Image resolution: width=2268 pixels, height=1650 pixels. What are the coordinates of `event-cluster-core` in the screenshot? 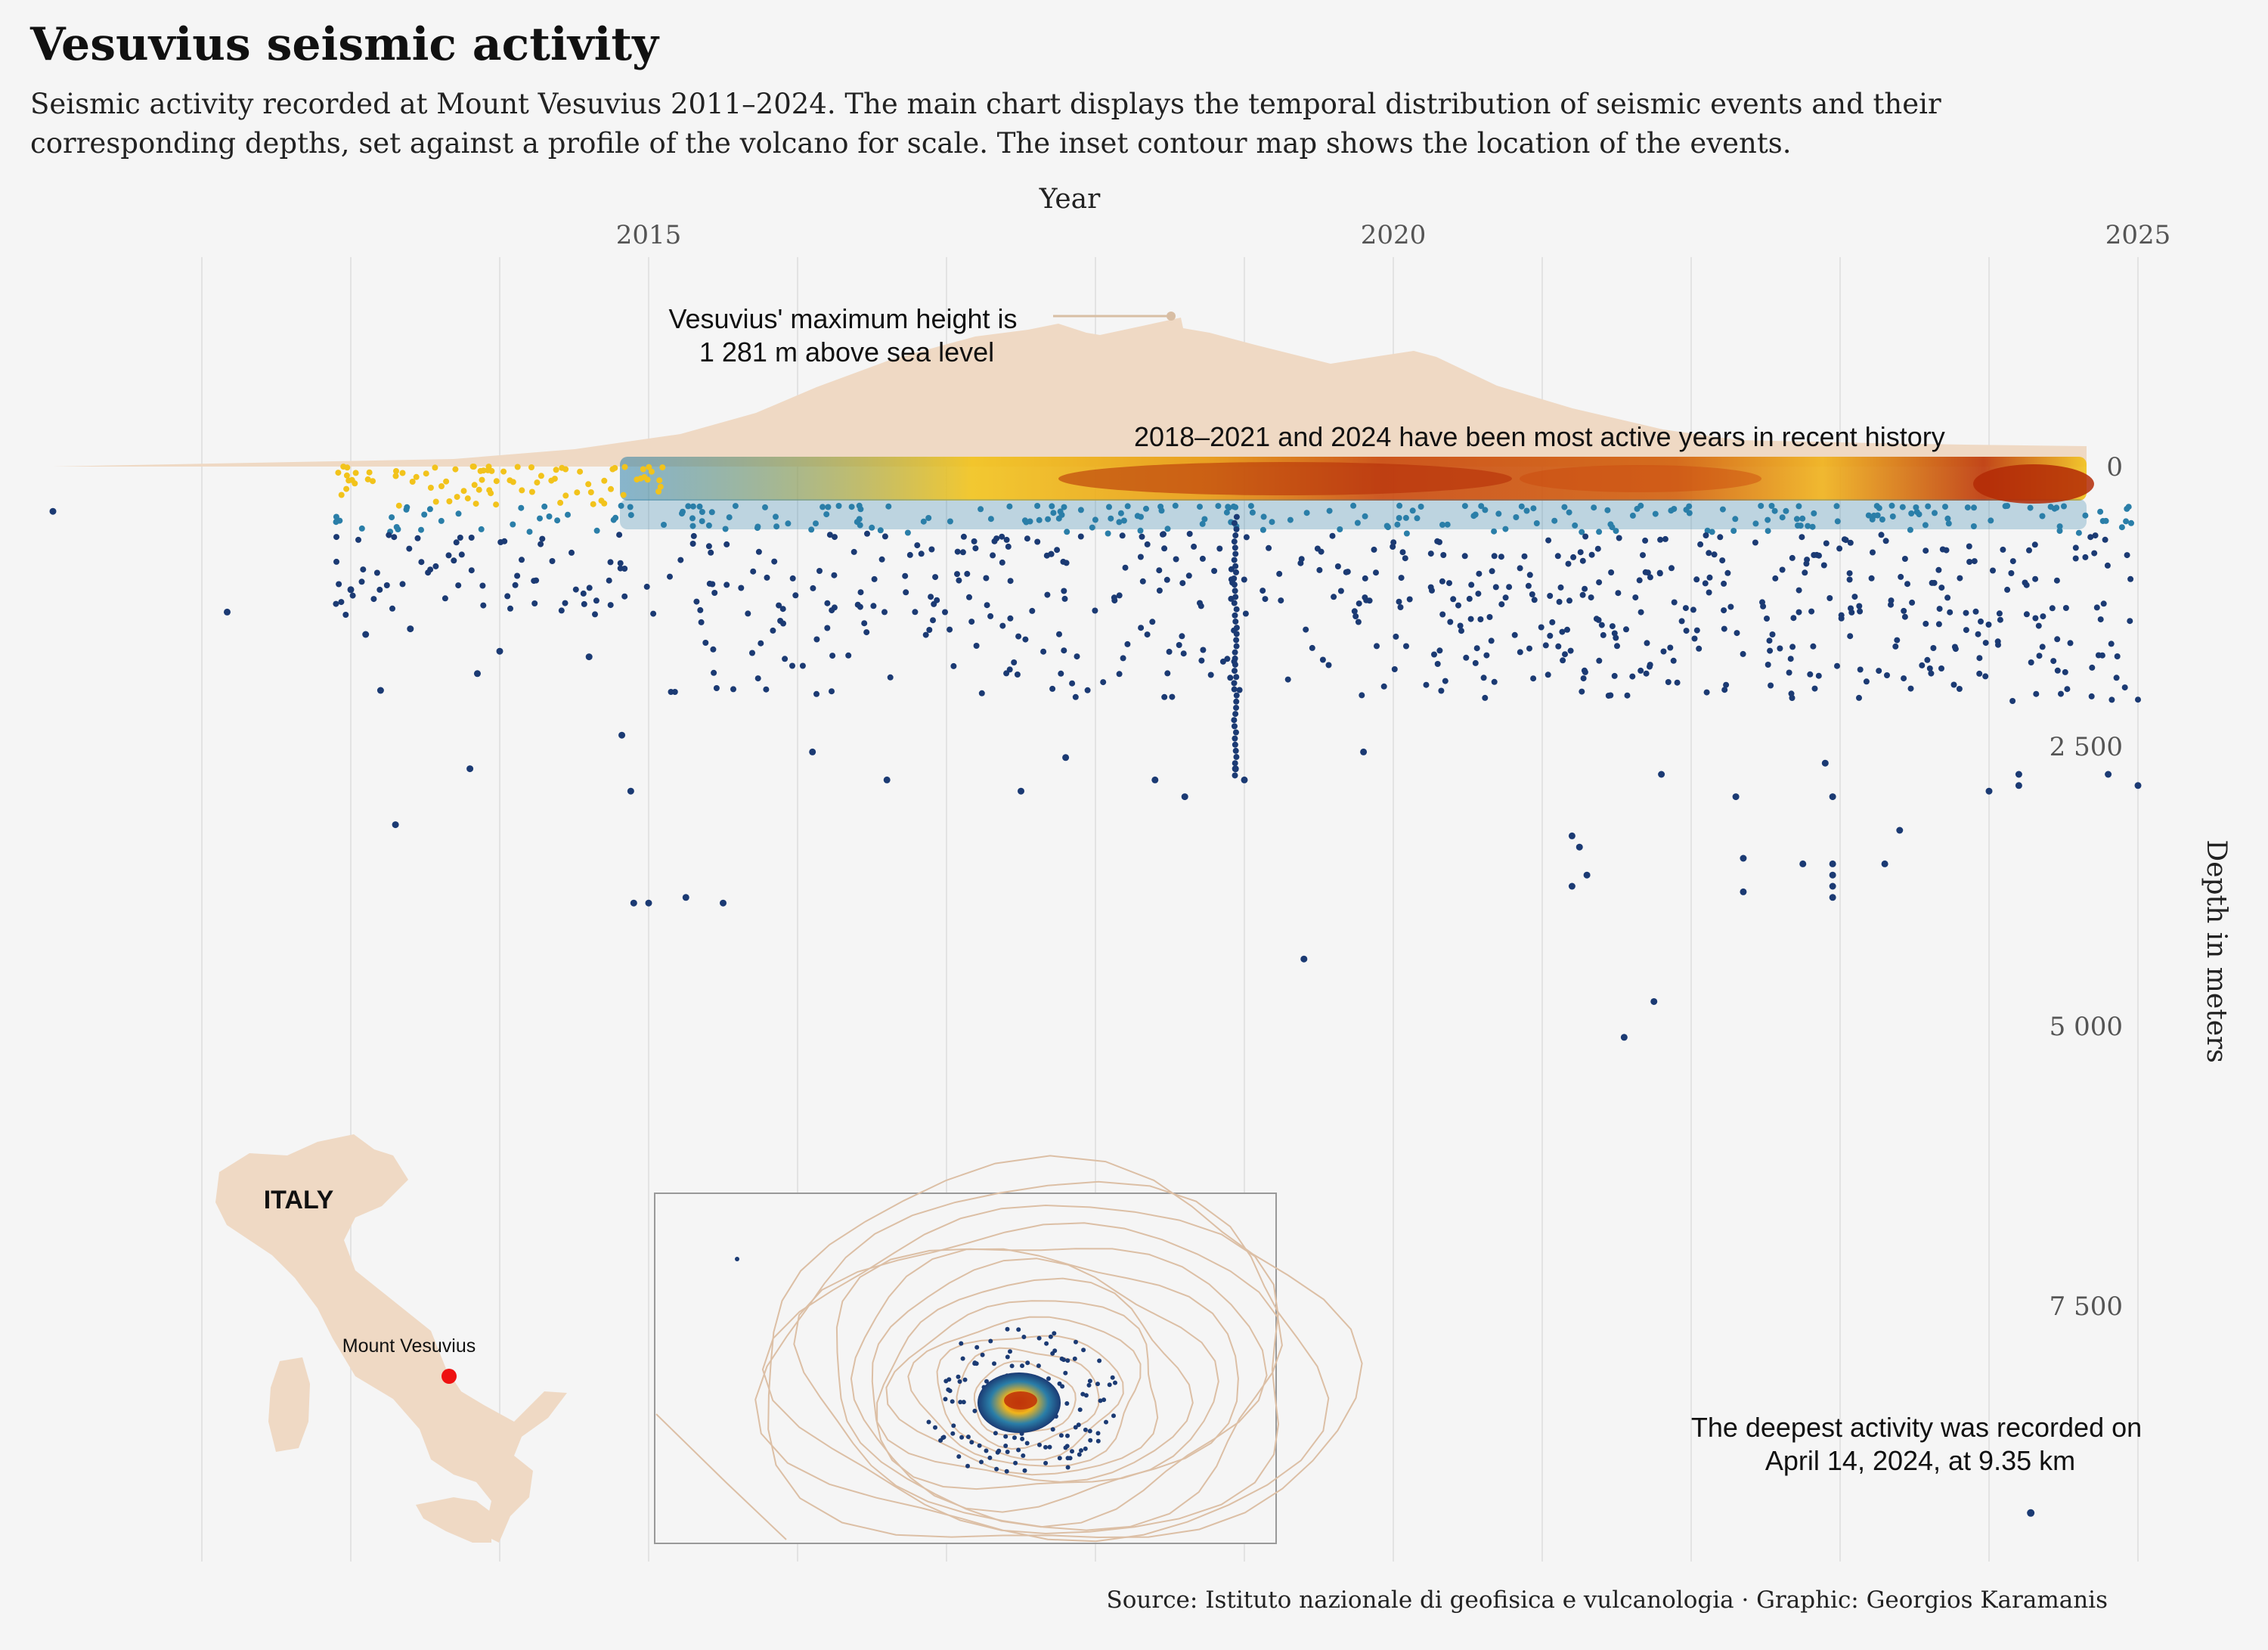 It's located at (1021, 1401).